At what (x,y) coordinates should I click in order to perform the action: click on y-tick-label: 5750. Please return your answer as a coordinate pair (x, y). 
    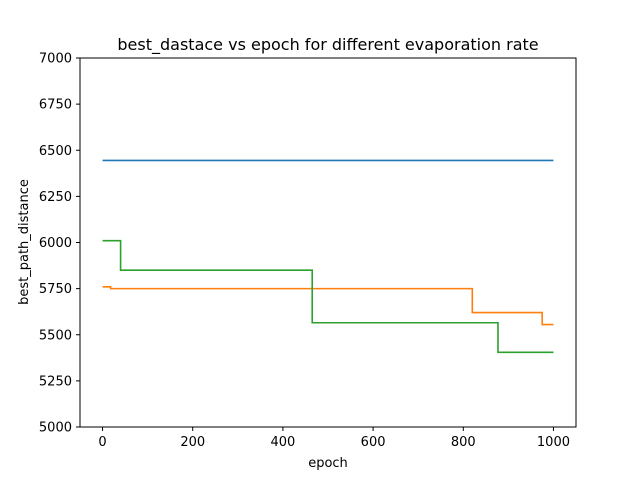
    Looking at the image, I should click on (55, 289).